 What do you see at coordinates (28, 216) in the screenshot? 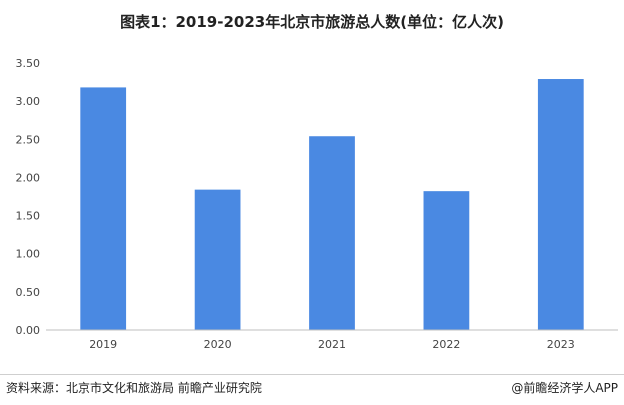
I see `y-tick-label: 1.50` at bounding box center [28, 216].